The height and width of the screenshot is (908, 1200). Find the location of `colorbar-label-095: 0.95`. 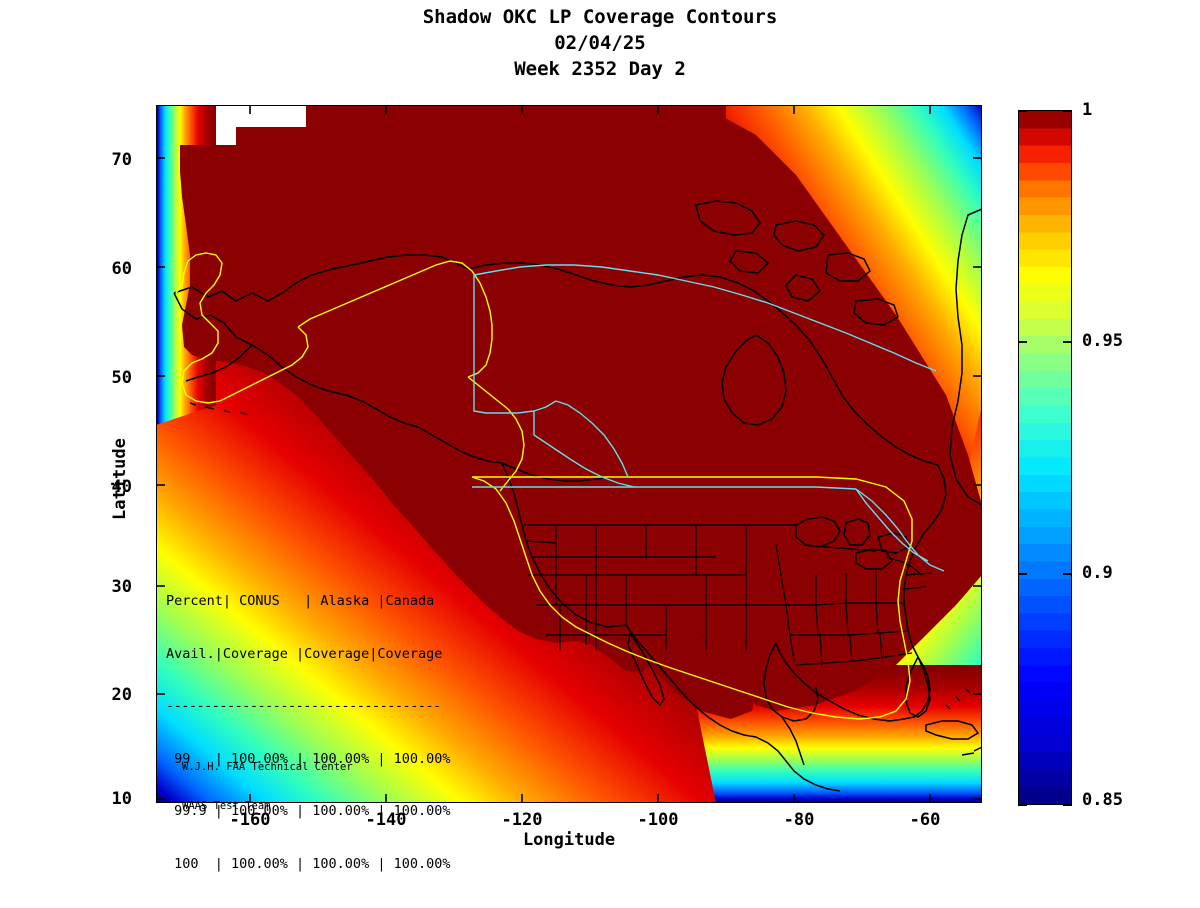

colorbar-label-095: 0.95 is located at coordinates (1102, 341).